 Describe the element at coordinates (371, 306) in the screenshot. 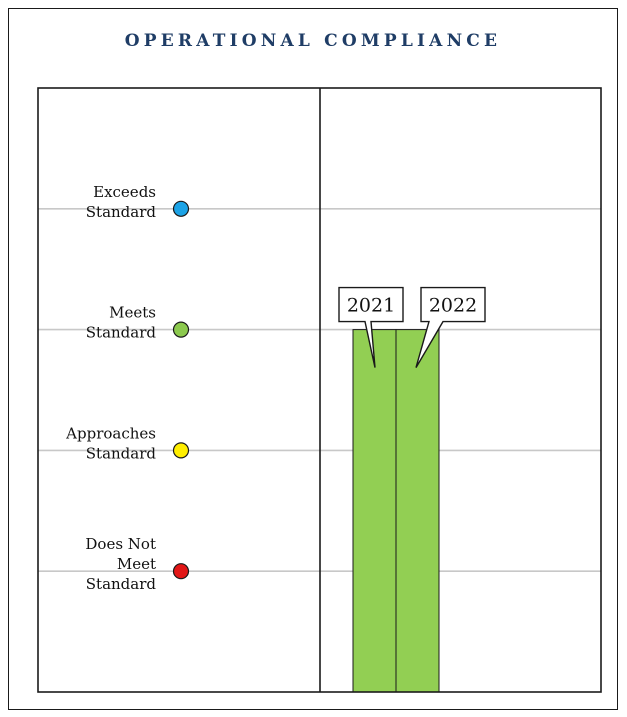

I see `callout-label: 2021` at that location.